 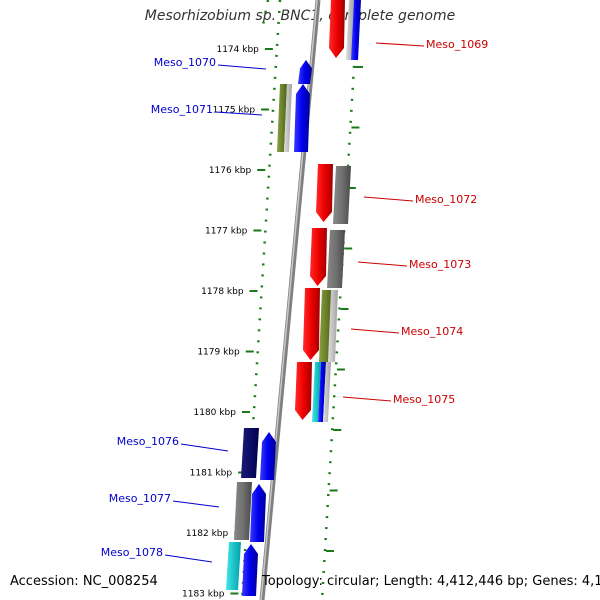 What do you see at coordinates (203, 595) in the screenshot?
I see `scale-tick-label: 1183 kbp` at bounding box center [203, 595].